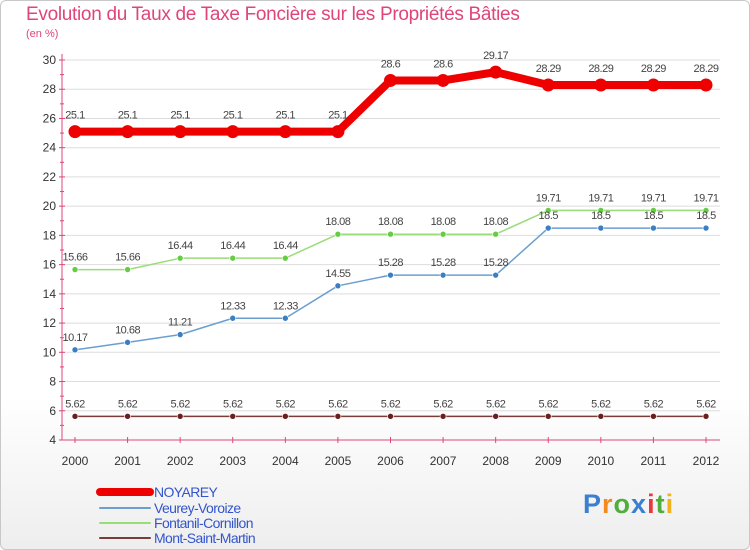 The height and width of the screenshot is (550, 750). What do you see at coordinates (52, 411) in the screenshot?
I see `y-tick-label: 6` at bounding box center [52, 411].